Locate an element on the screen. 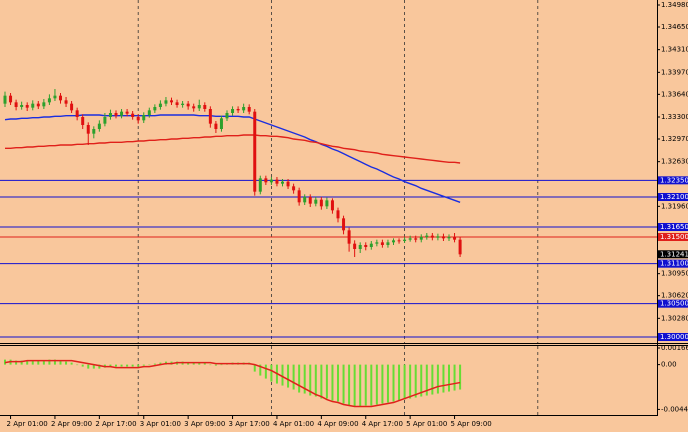 This screenshot has height=432, width=688. x-tick-label: 4 Apr 01:00 is located at coordinates (293, 424).